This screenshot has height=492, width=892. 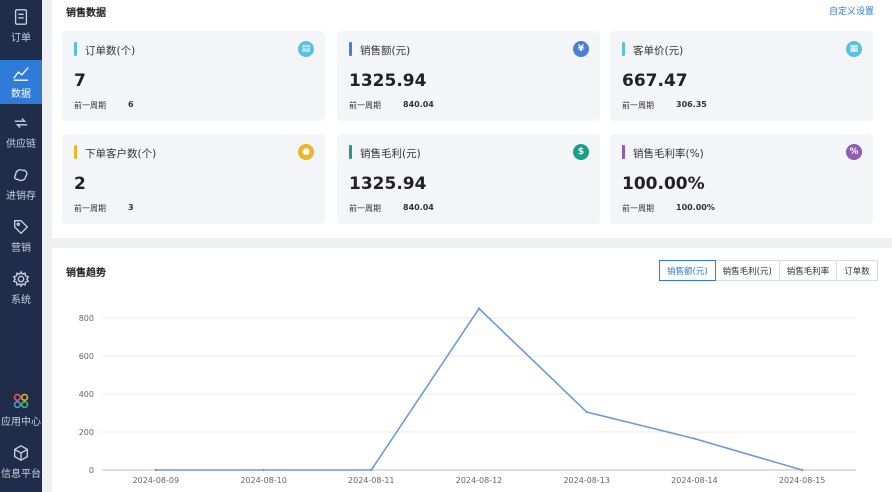 What do you see at coordinates (86, 273) in the screenshot?
I see `section-title: 销售趋势` at bounding box center [86, 273].